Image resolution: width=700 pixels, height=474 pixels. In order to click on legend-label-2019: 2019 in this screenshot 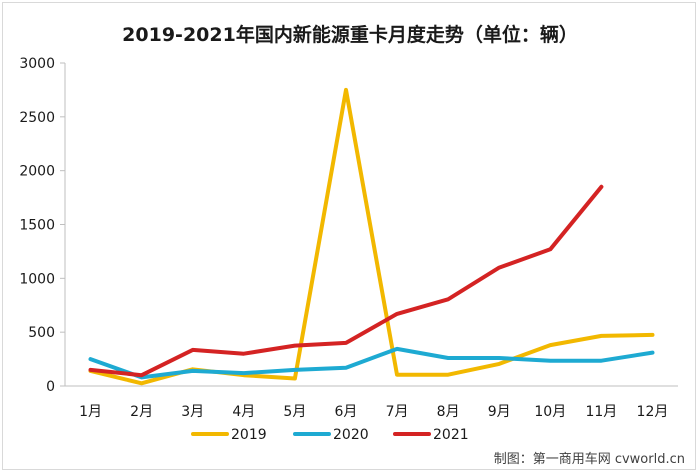, I will do `click(249, 435)`.